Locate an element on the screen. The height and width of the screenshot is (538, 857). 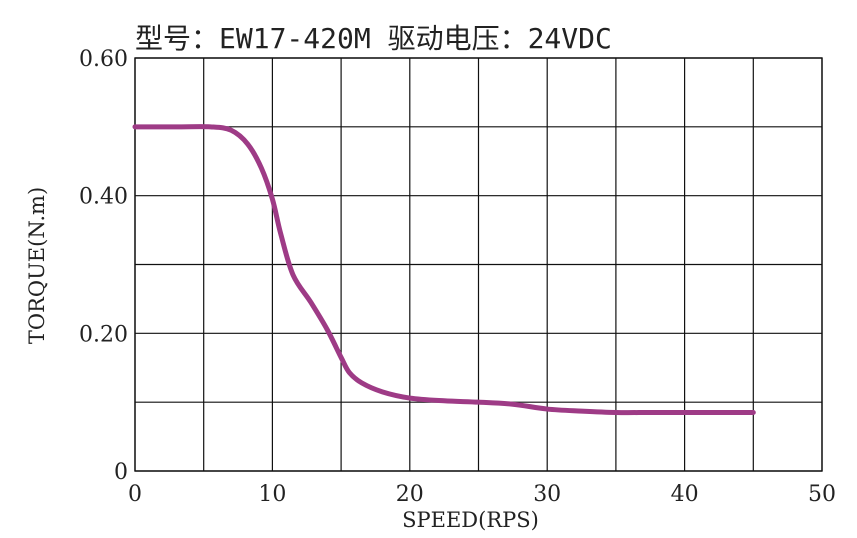
y-tick-label: 0.20 is located at coordinates (103, 334).